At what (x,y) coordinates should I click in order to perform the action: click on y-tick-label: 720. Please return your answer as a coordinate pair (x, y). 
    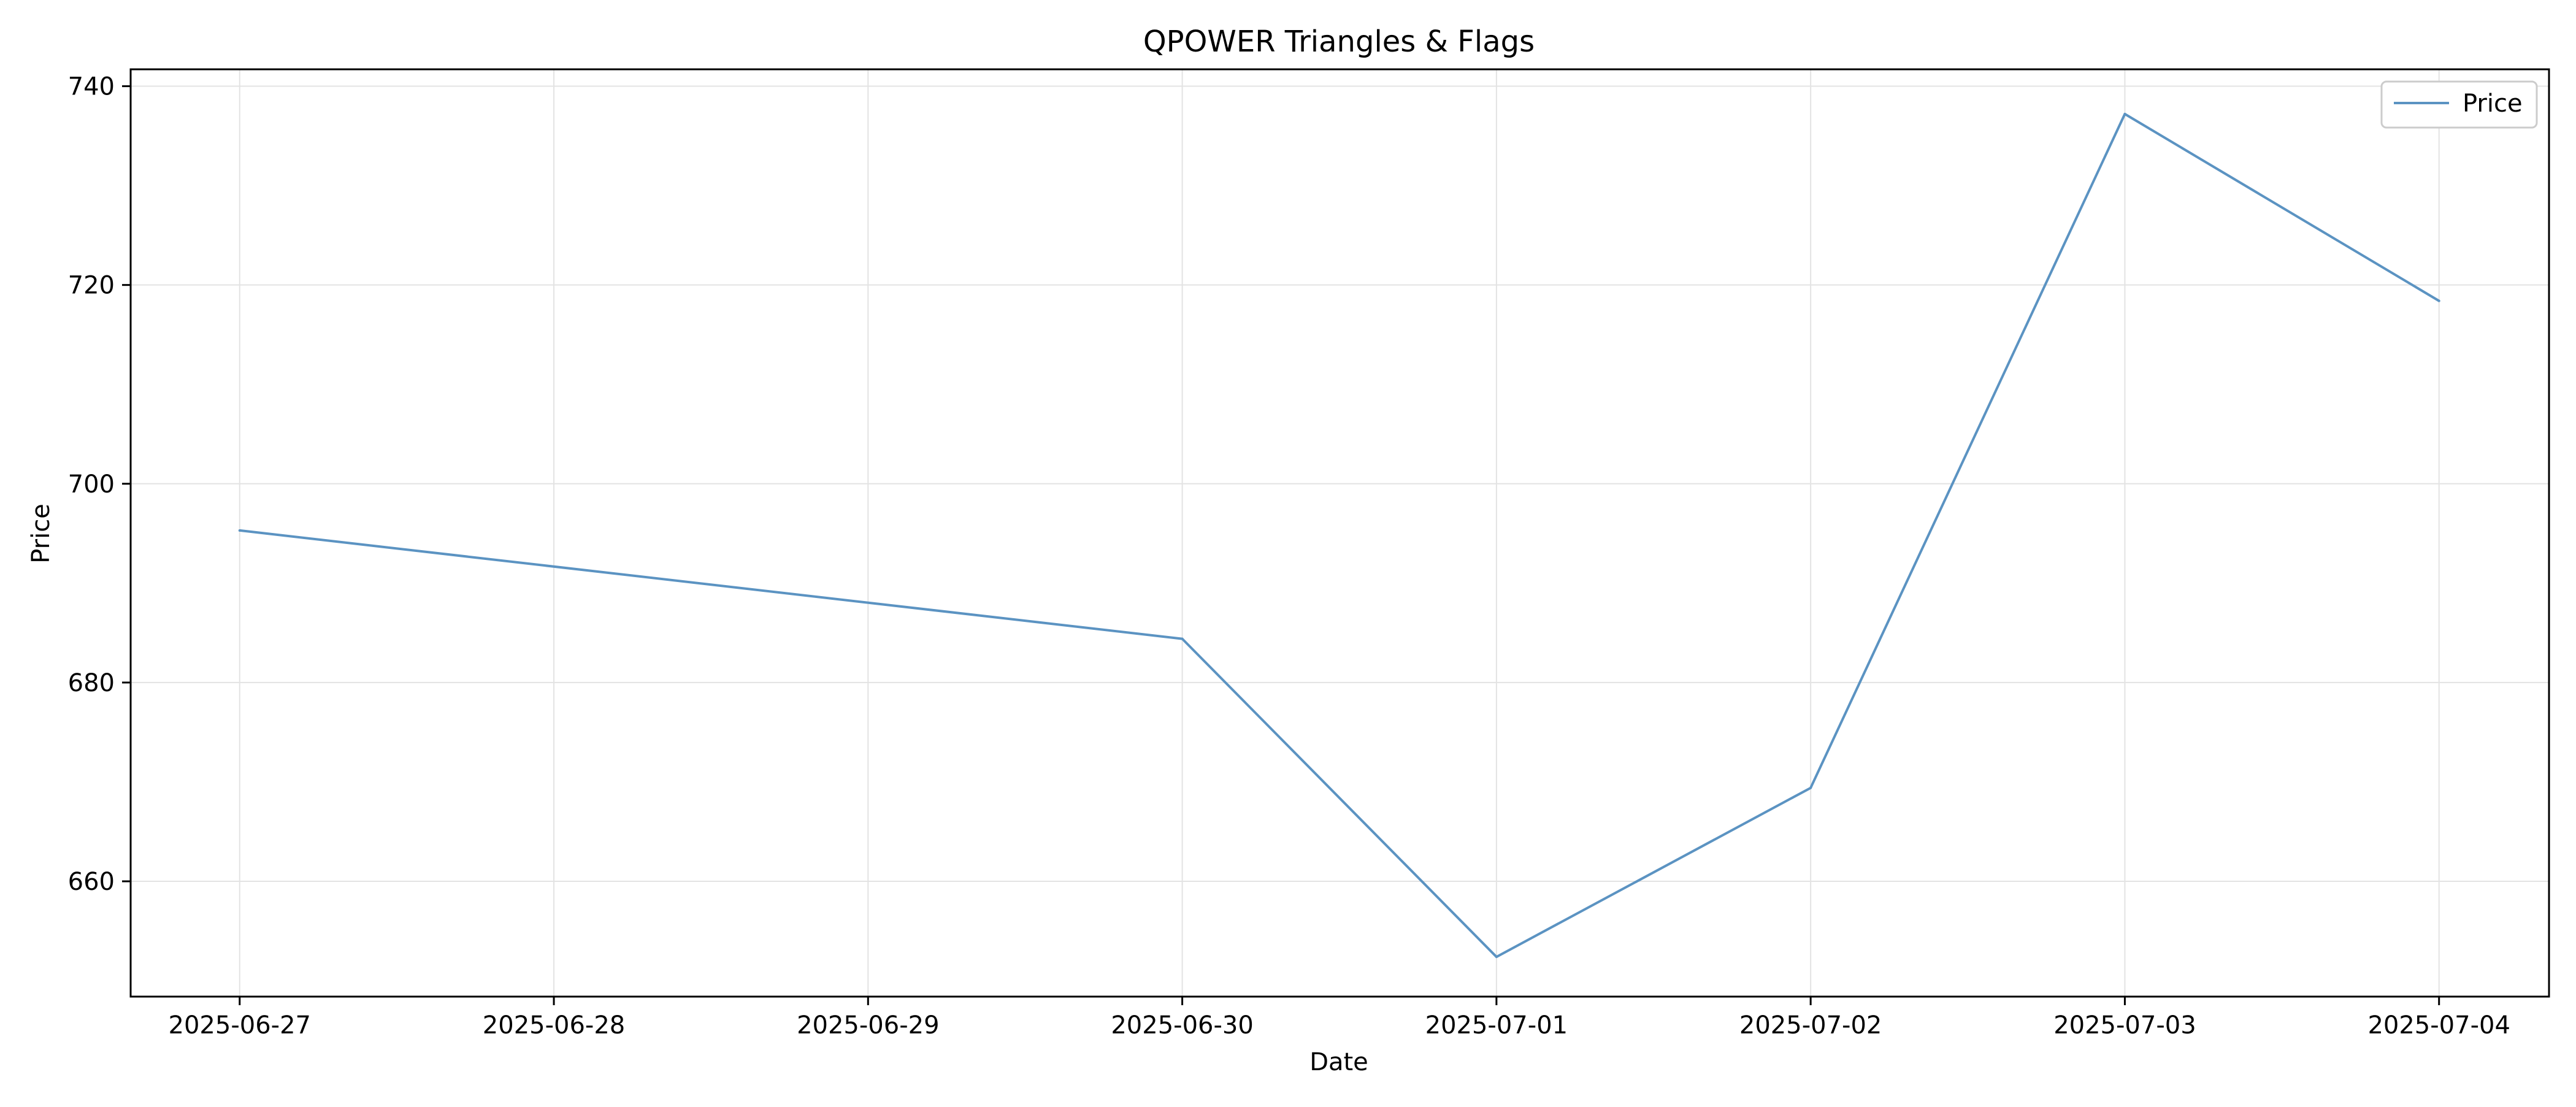
    Looking at the image, I should click on (91, 286).